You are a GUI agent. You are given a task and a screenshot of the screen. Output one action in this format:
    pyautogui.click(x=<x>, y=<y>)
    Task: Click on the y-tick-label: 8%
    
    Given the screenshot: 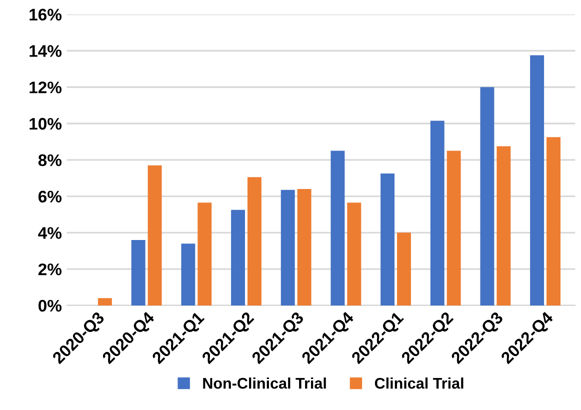 What is the action you would take?
    pyautogui.click(x=50, y=160)
    